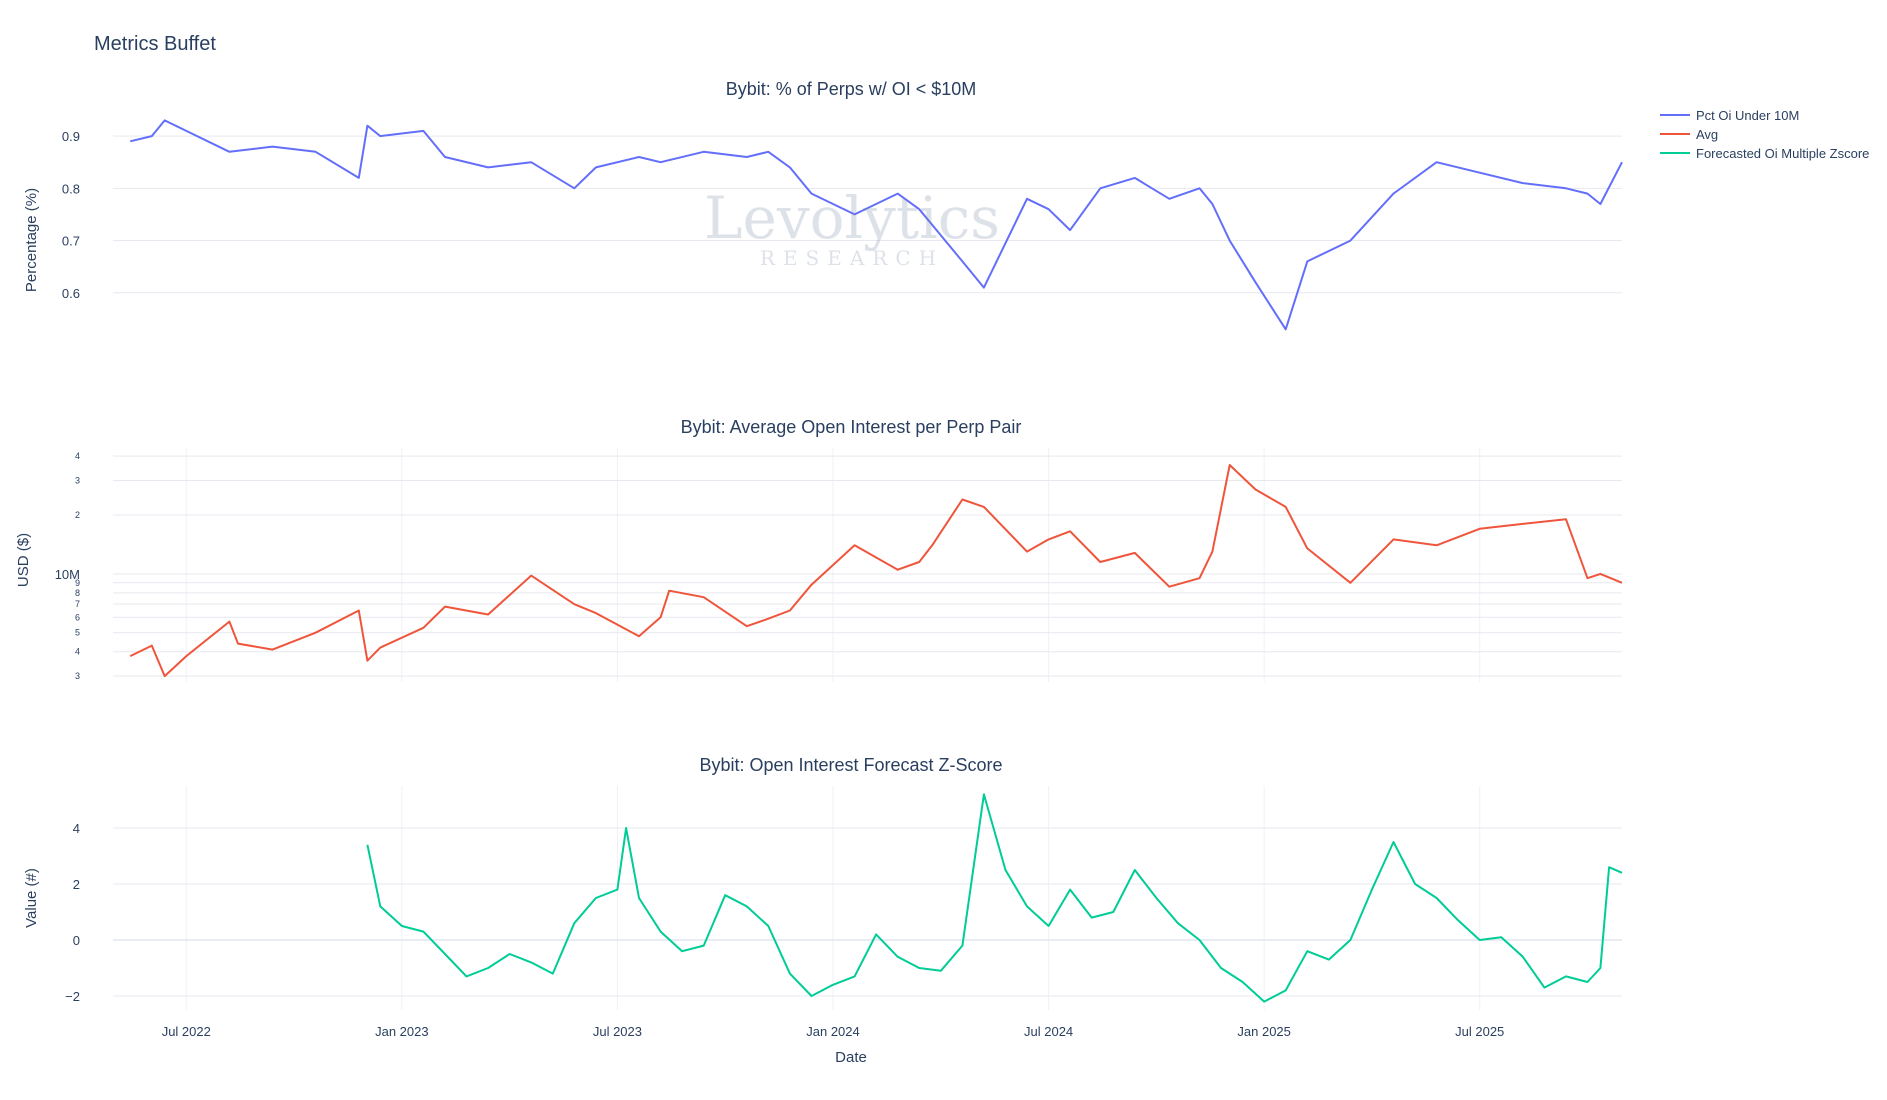  I want to click on x-tick-label: Jul 2025, so click(1479, 1031).